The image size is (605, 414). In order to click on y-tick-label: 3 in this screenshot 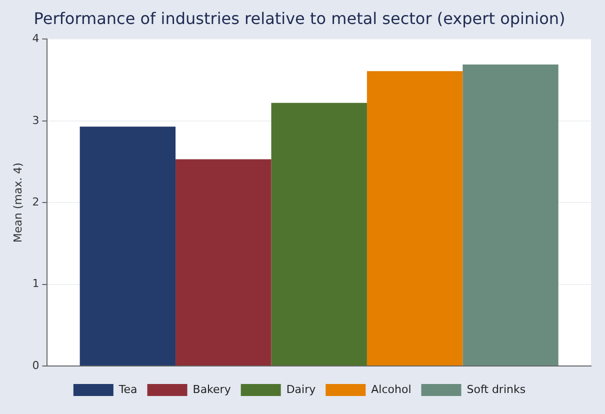, I will do `click(36, 120)`.